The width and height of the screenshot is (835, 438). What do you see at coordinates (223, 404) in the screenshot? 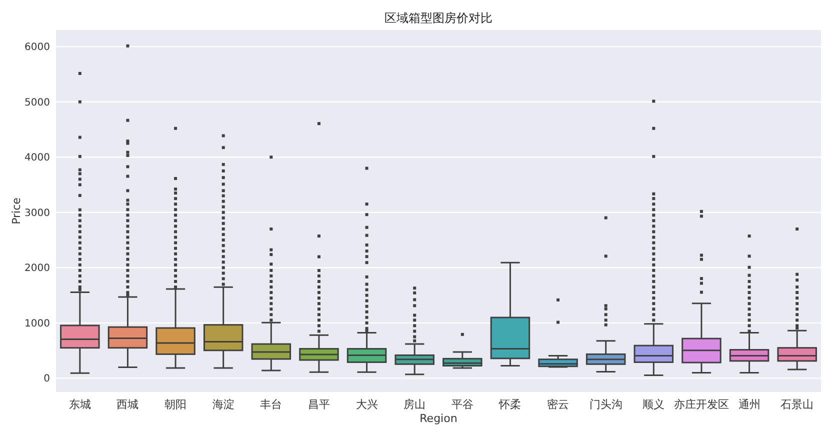
I see `x-tick-label: 海淀` at bounding box center [223, 404].